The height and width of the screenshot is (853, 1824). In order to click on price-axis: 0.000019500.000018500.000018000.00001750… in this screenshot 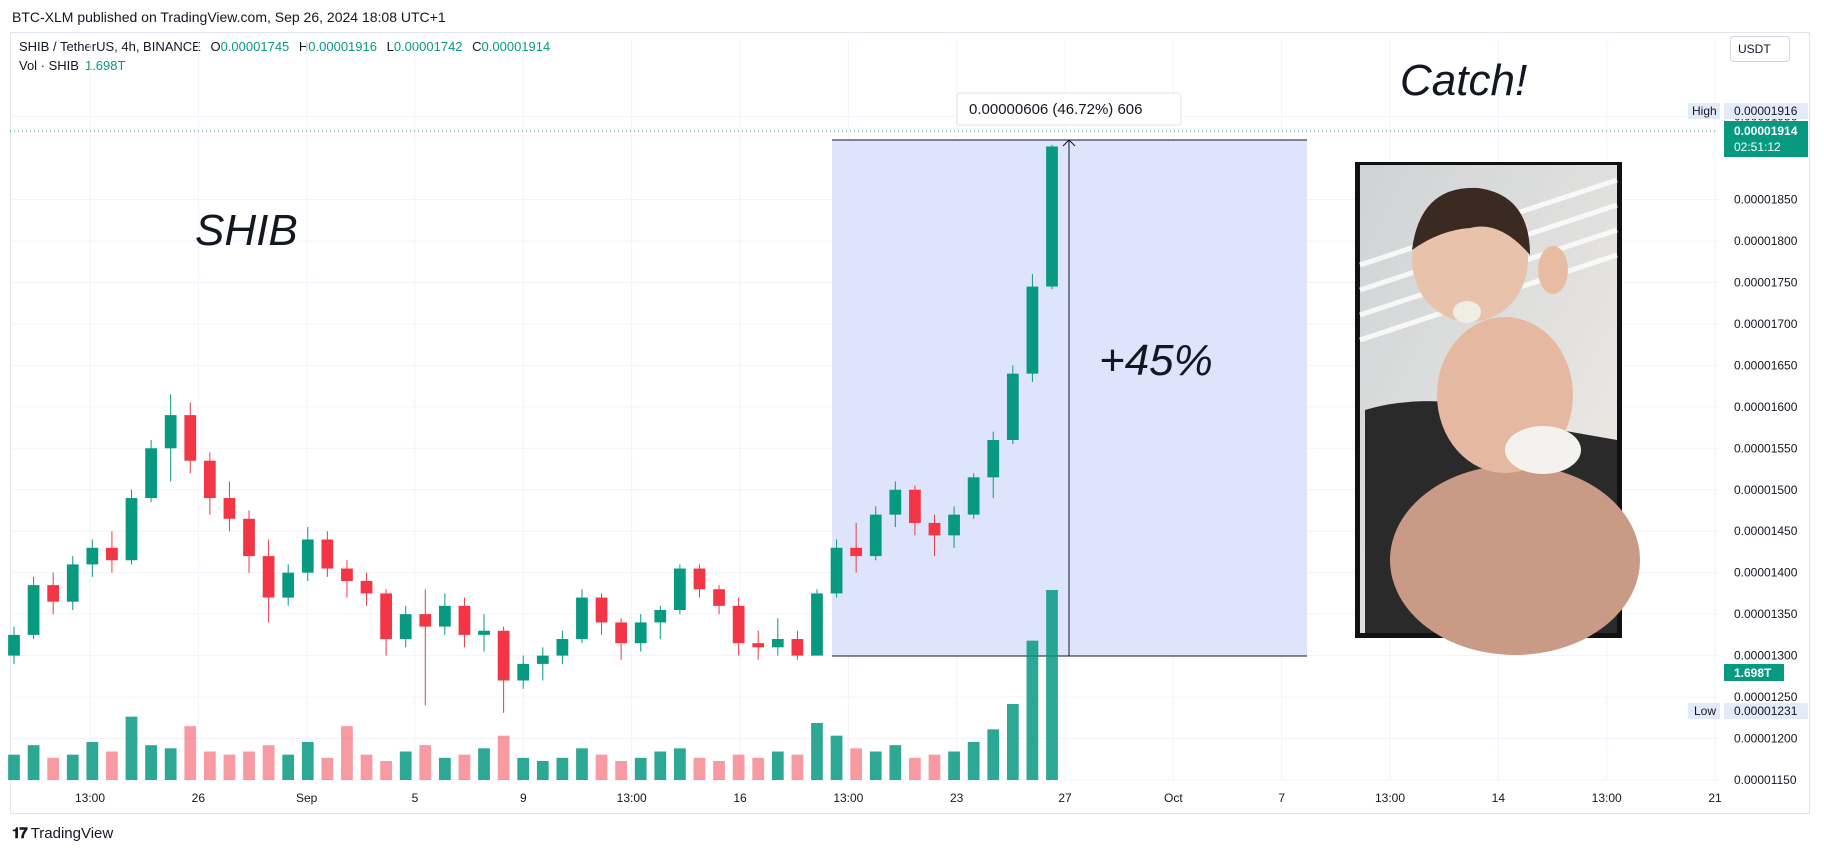, I will do `click(1766, 448)`.